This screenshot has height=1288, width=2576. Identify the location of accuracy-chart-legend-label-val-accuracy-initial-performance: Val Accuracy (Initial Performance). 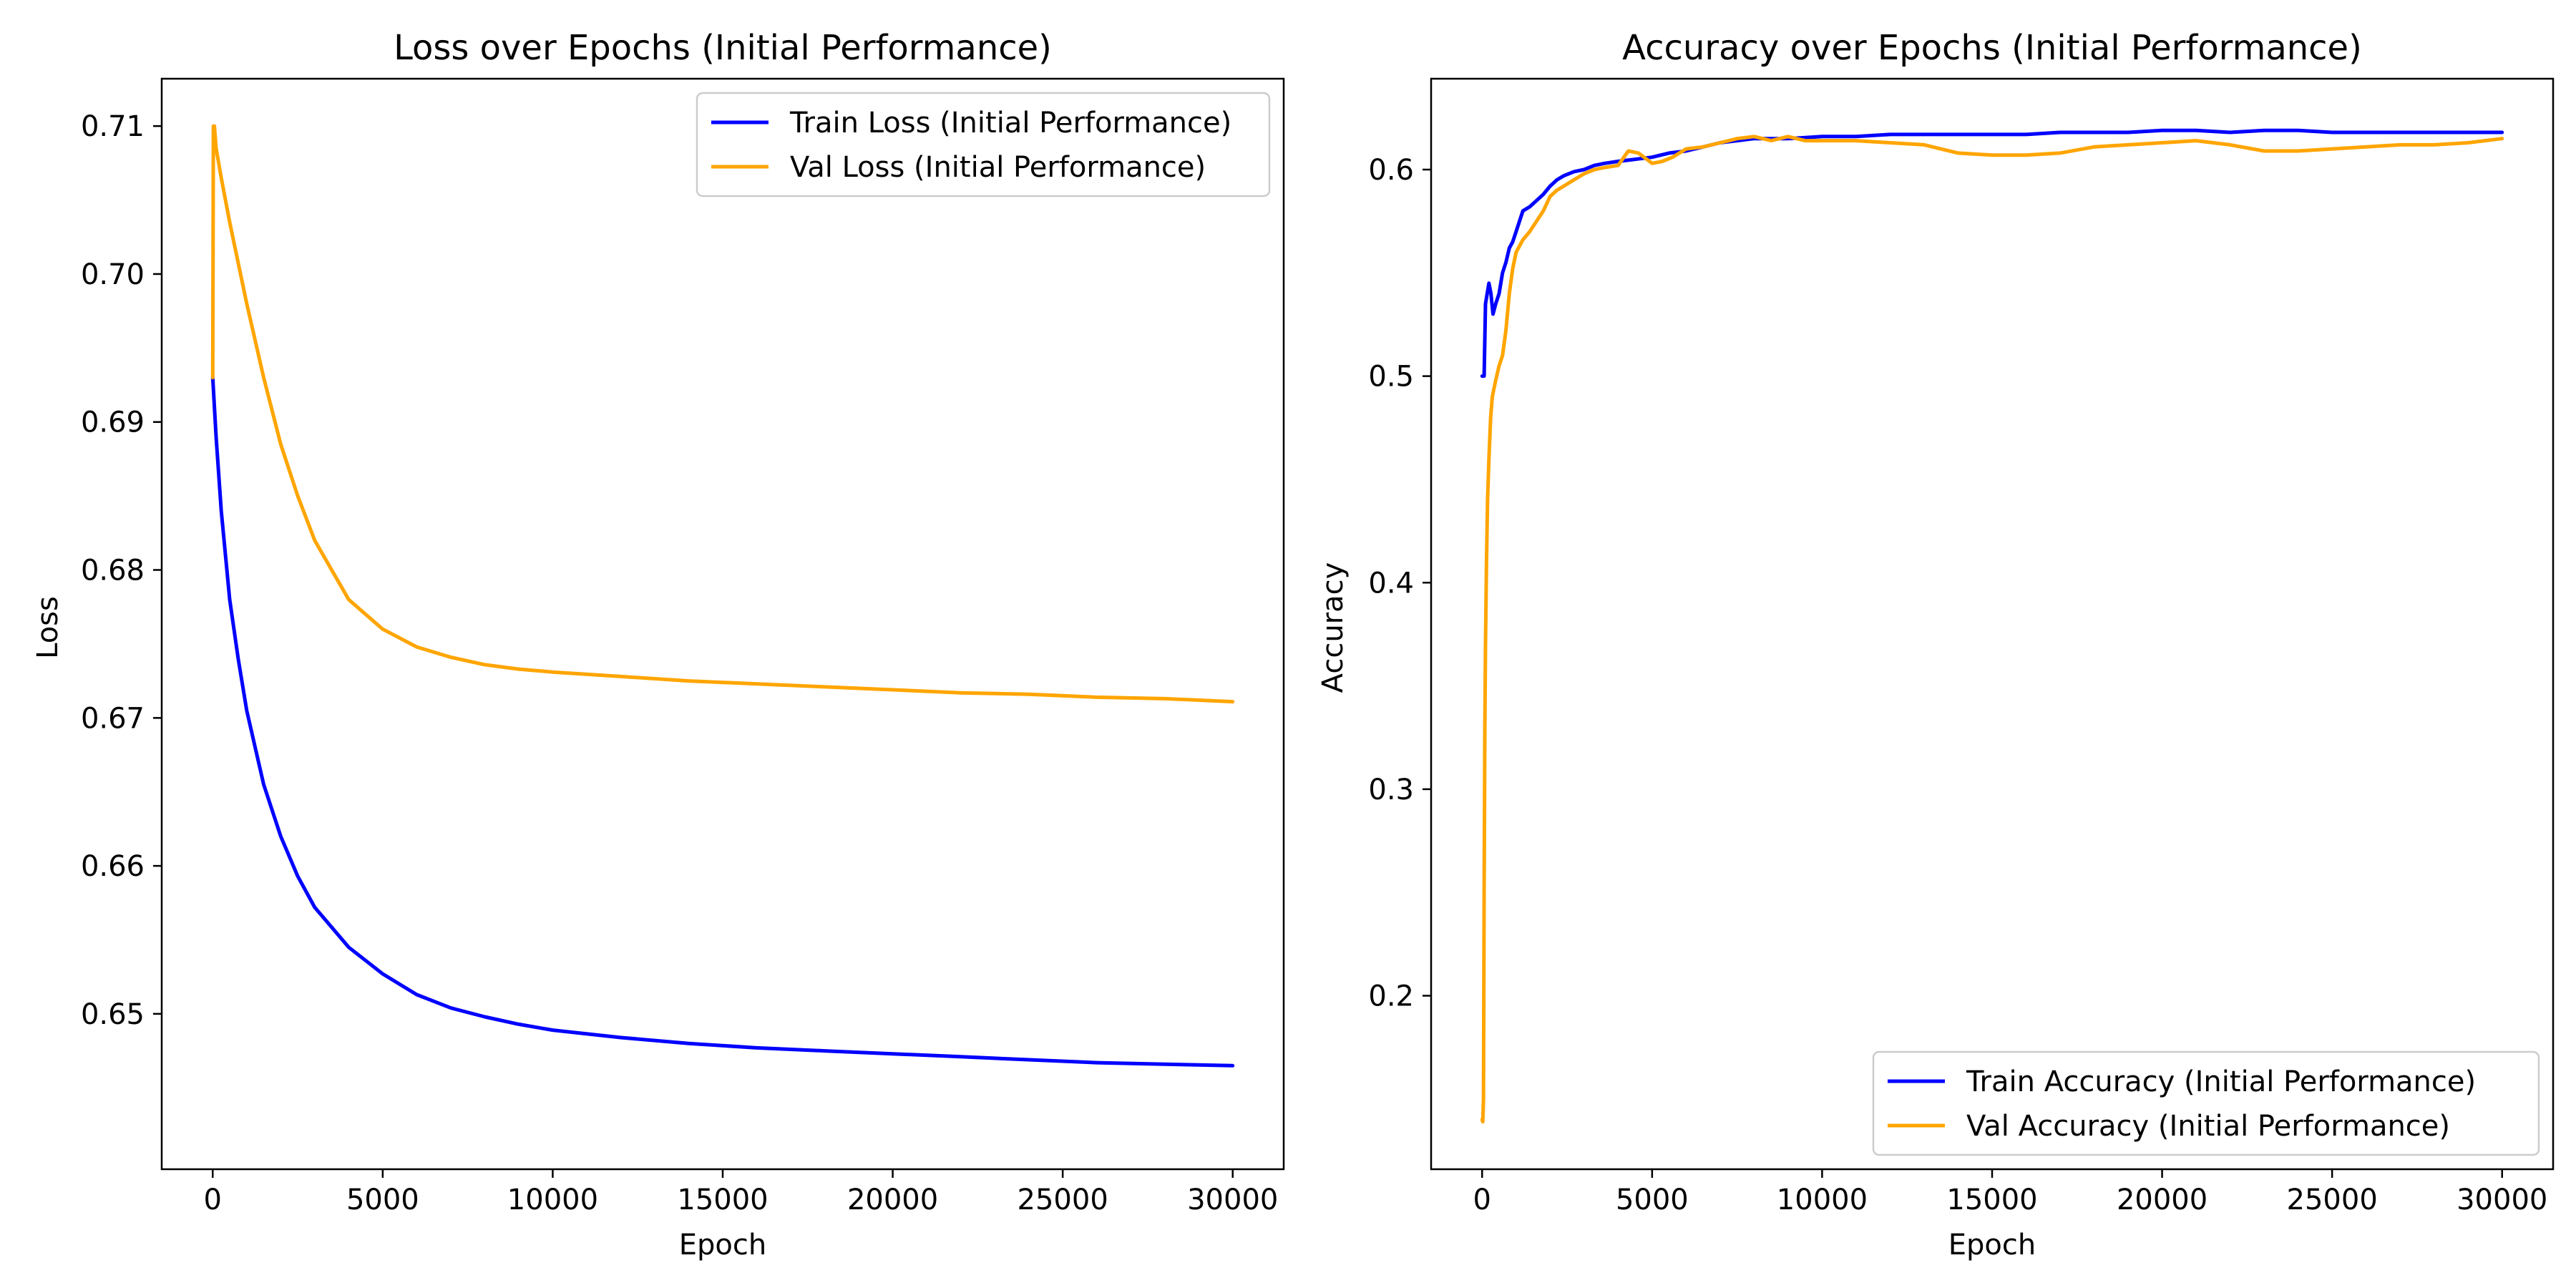
(2208, 1126).